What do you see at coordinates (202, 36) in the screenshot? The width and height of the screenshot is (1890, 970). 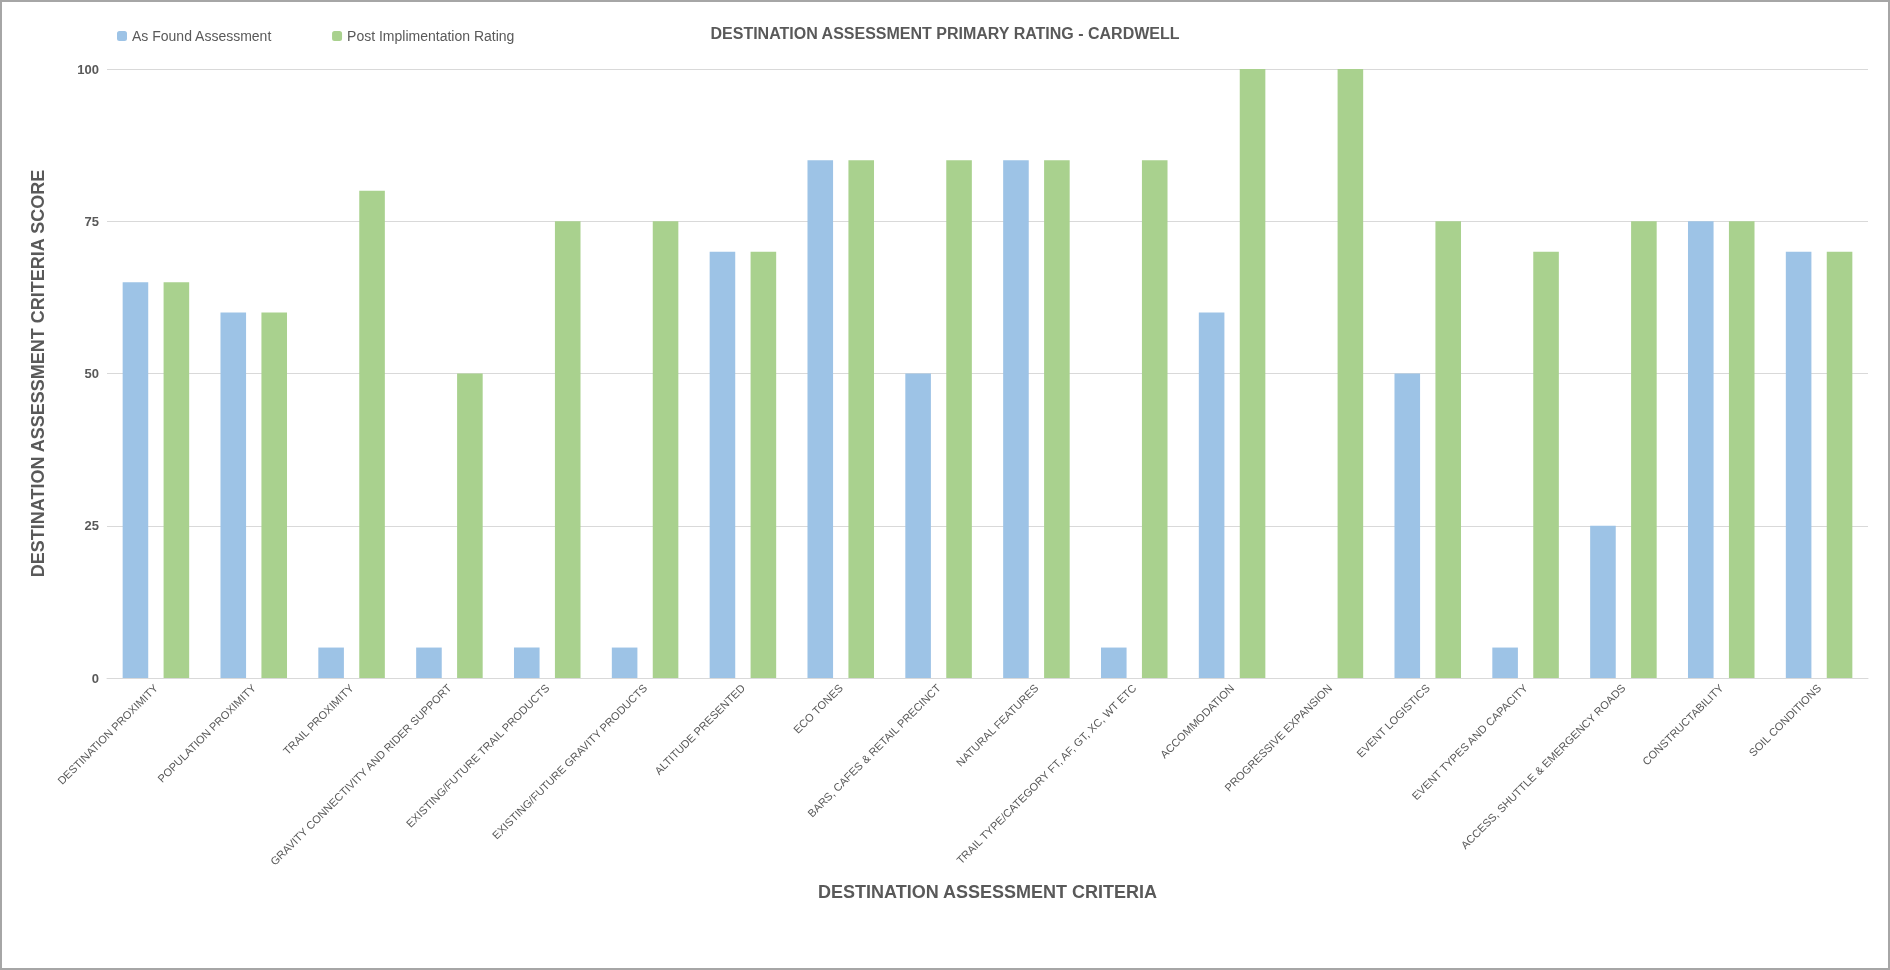 I see `legend-label: As Found Assessment` at bounding box center [202, 36].